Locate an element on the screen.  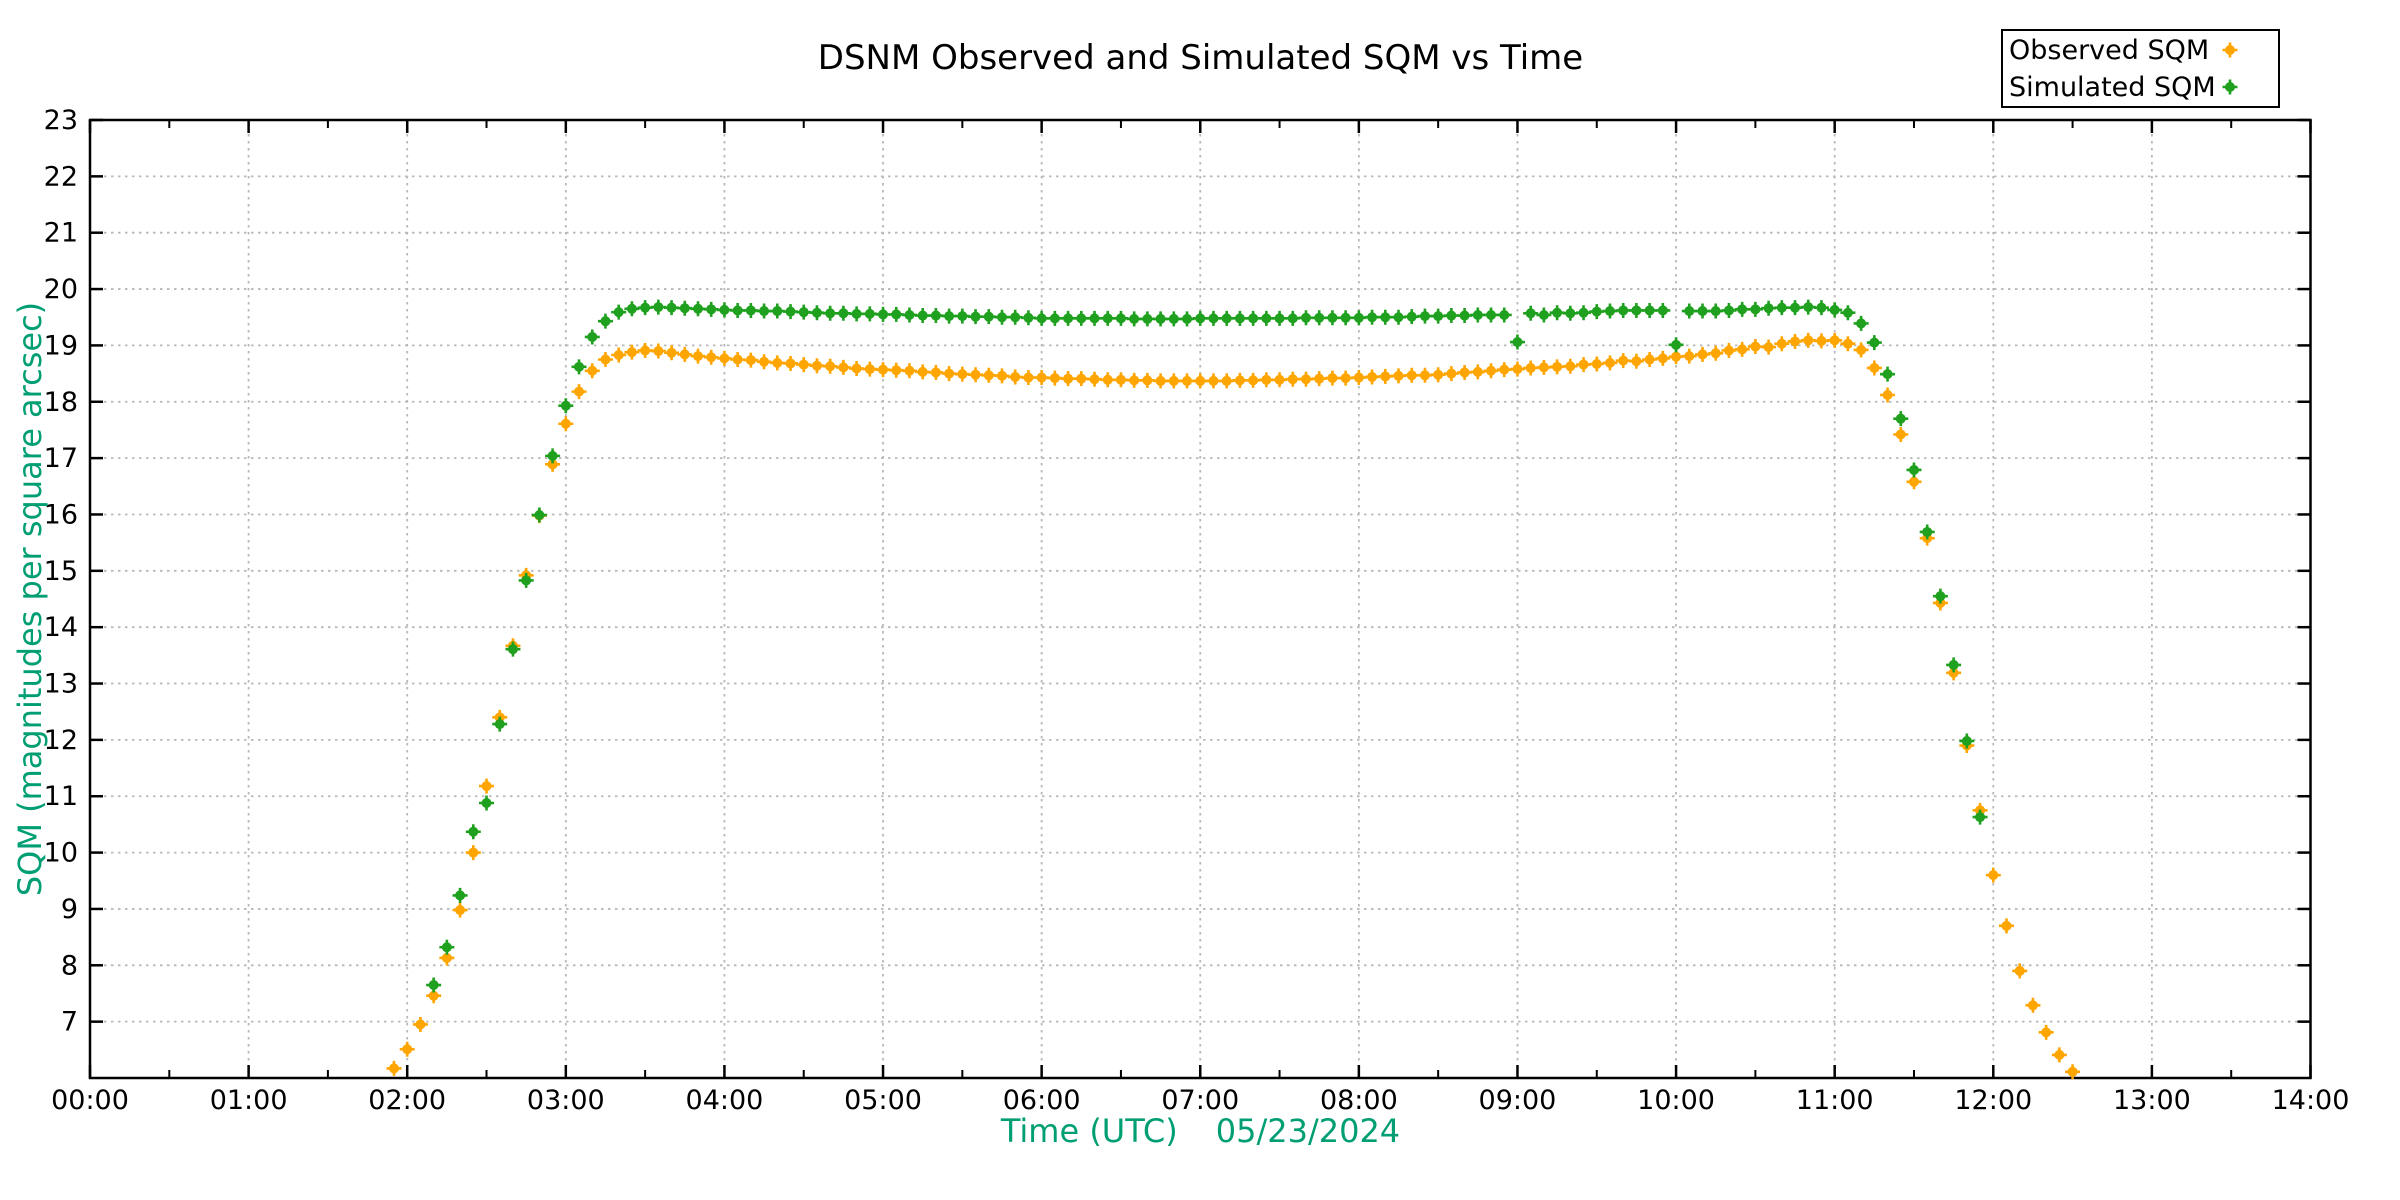
svg-text: 18 is located at coordinates (61, 402).